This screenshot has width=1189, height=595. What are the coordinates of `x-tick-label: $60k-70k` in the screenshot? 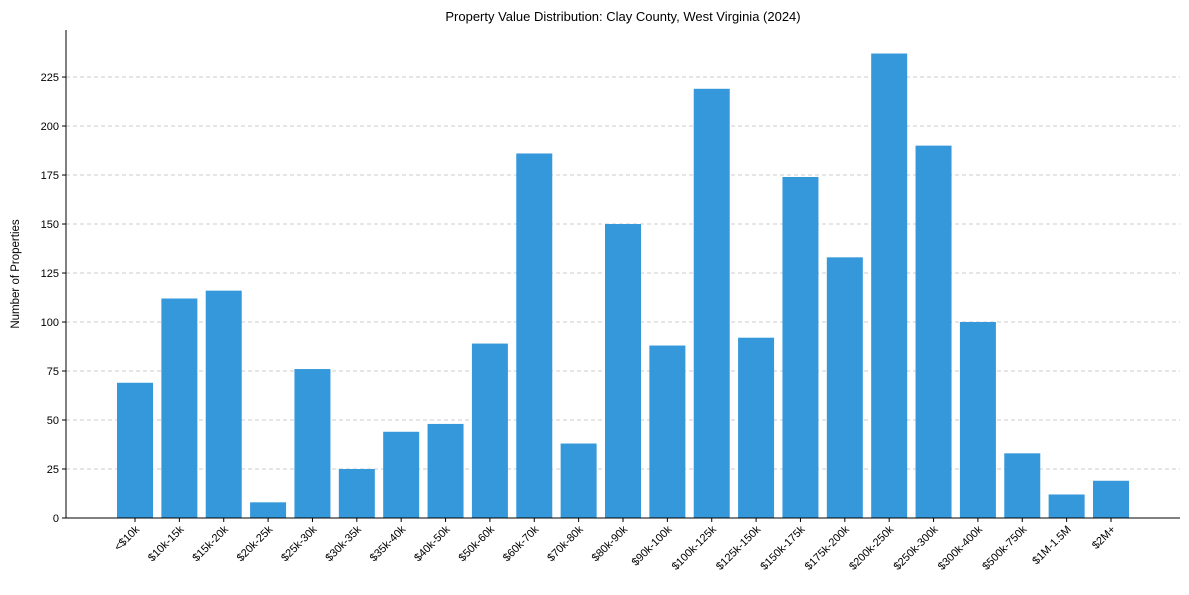 It's located at (521, 543).